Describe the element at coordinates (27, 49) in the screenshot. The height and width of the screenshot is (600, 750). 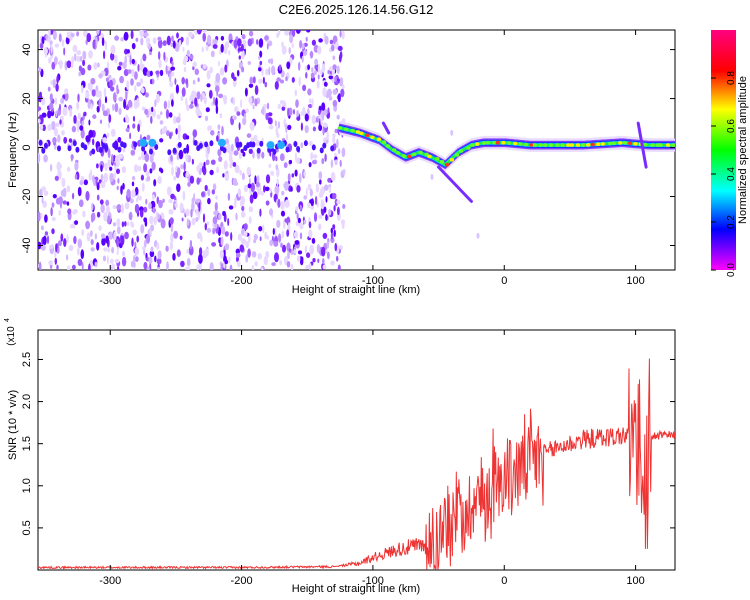
I see `heatmap-y-tick-label: 40` at that location.